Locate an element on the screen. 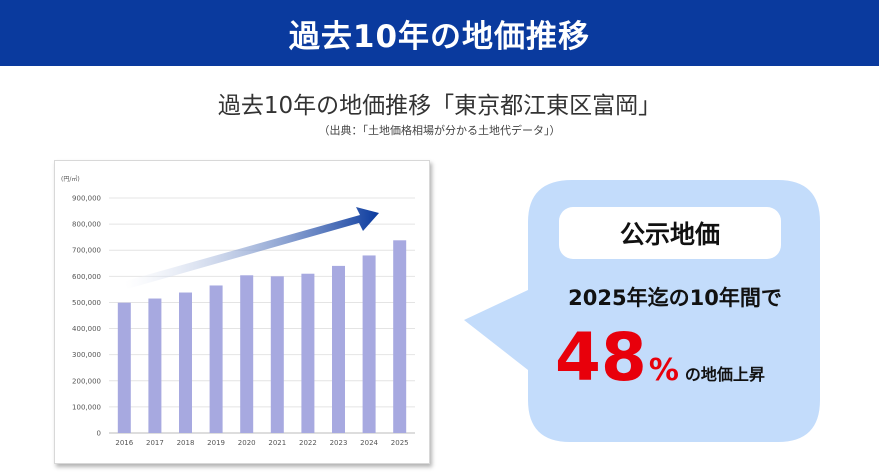 This screenshot has height=474, width=879. y-tick-label: 400,000 is located at coordinates (86, 329).